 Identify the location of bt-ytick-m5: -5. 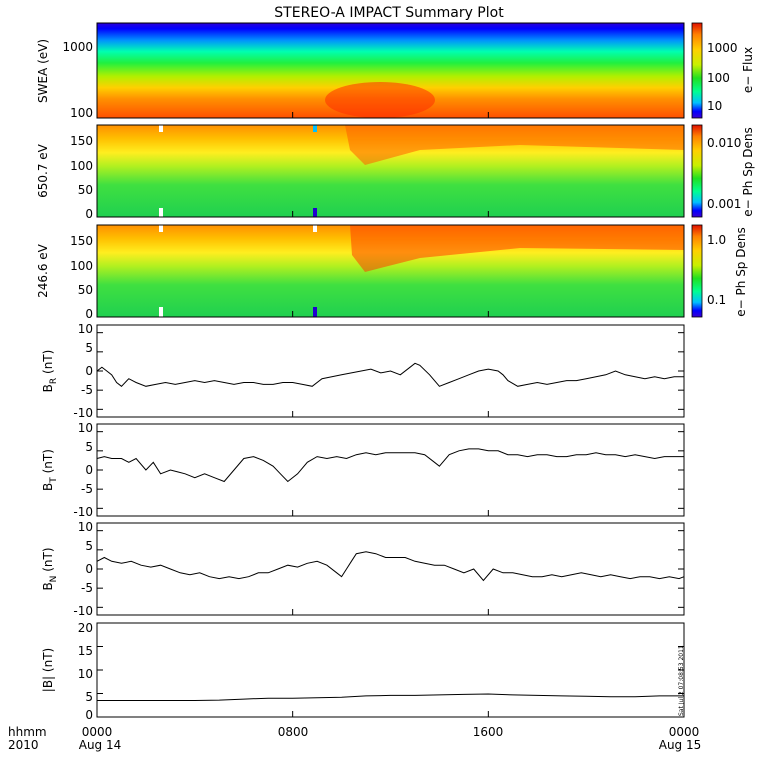
(87, 489).